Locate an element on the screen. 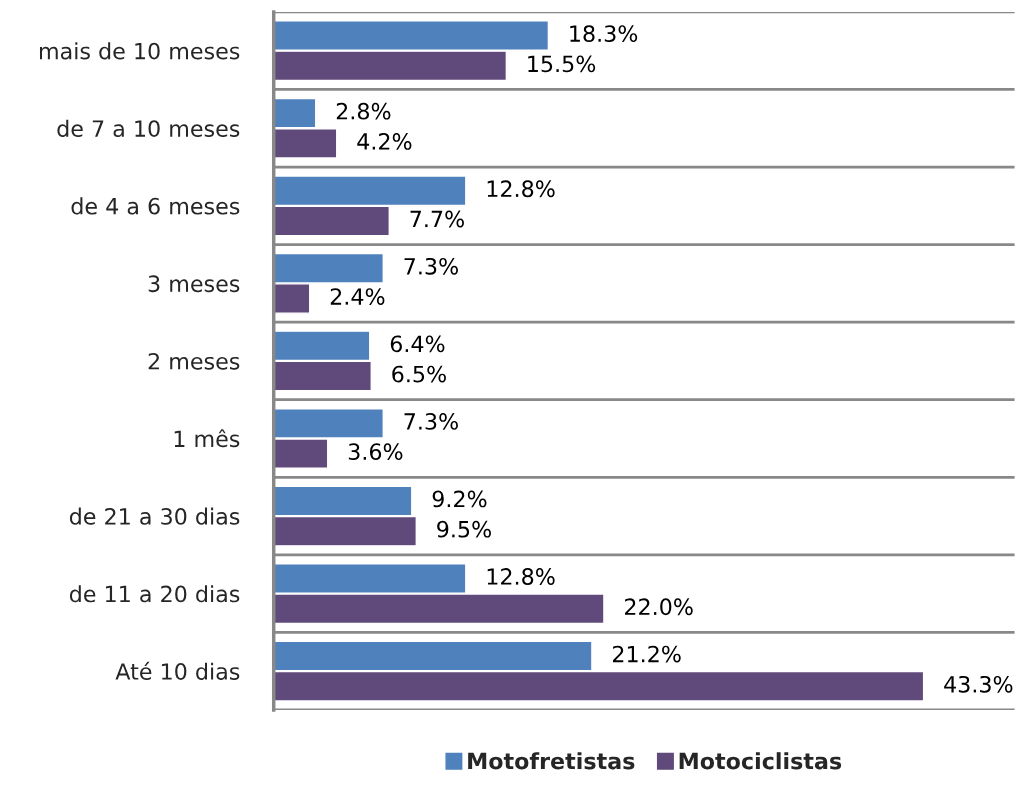  y-tick-label: Até 10 dias is located at coordinates (177, 670).